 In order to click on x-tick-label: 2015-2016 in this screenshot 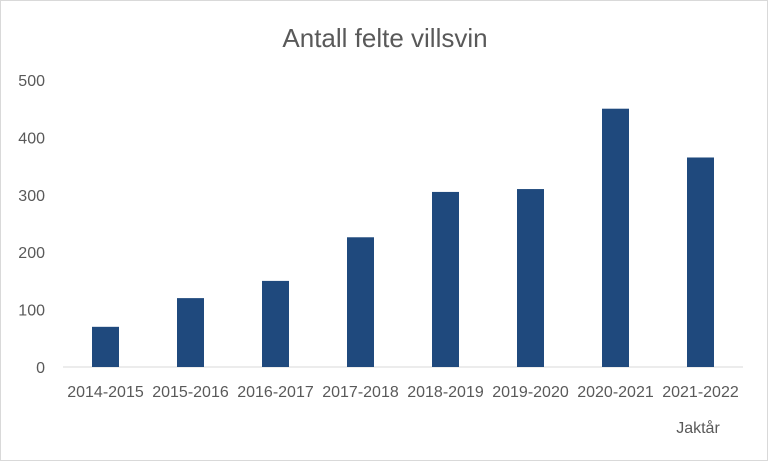, I will do `click(190, 392)`.